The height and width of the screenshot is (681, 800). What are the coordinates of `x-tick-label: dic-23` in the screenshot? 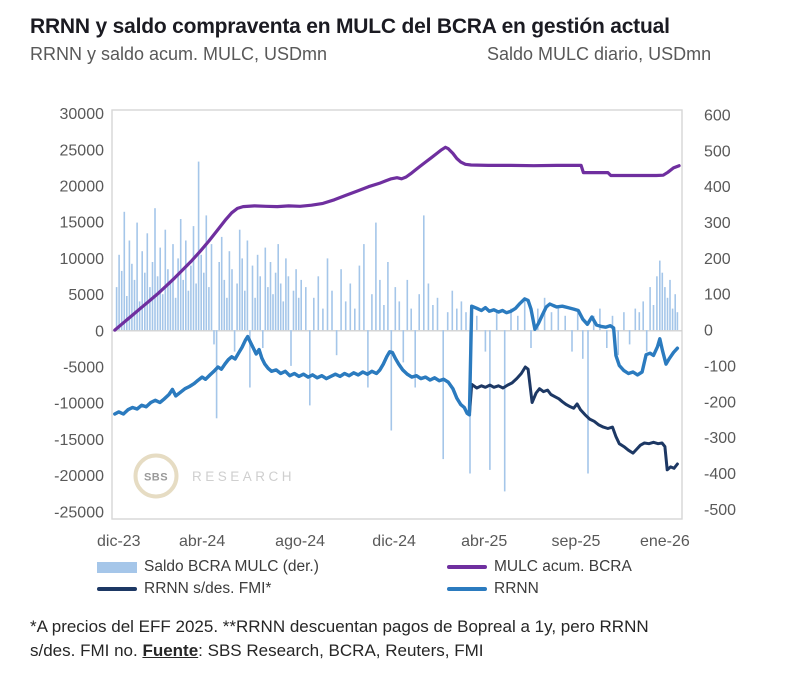 It's located at (119, 541).